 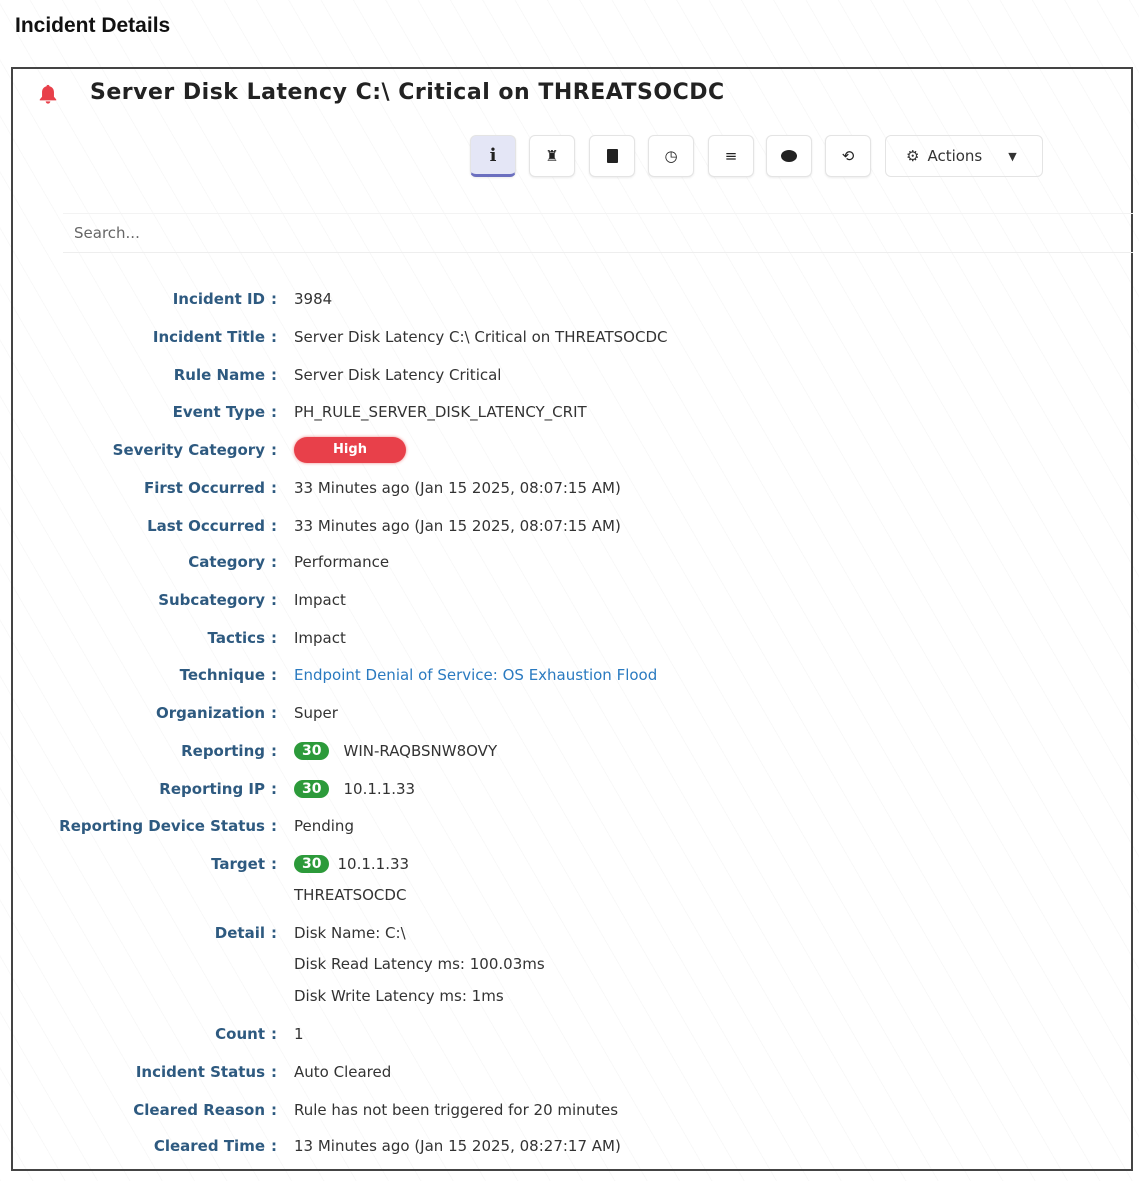 I want to click on field-incident-id: Incident ID:3984, so click(x=173, y=299).